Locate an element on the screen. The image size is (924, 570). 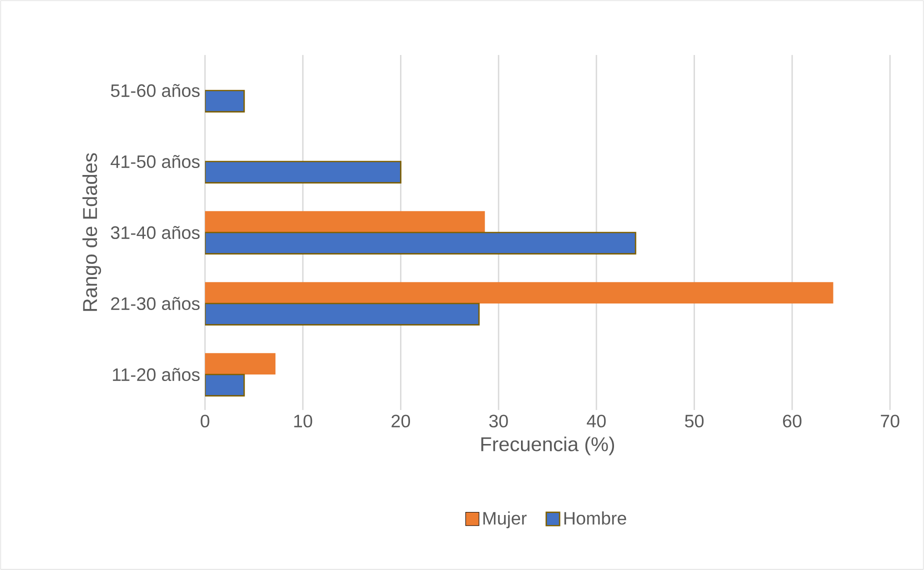
x-axis-title: Frecuencia (%) is located at coordinates (547, 446).